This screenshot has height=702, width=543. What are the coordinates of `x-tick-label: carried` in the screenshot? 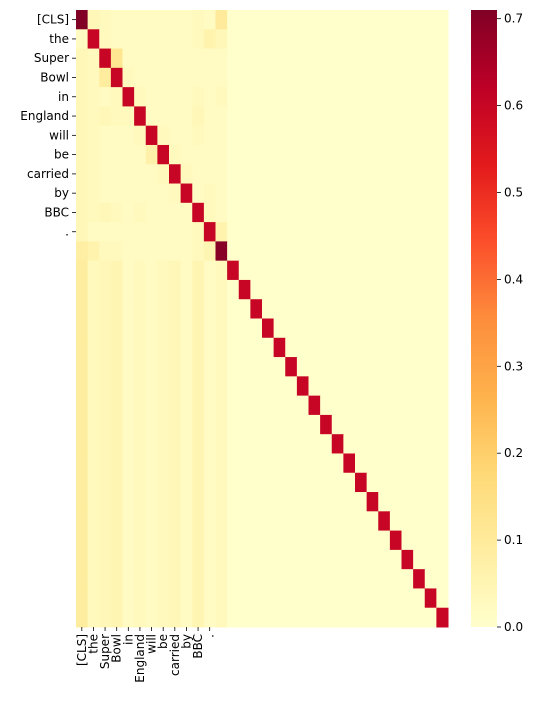 It's located at (175, 655).